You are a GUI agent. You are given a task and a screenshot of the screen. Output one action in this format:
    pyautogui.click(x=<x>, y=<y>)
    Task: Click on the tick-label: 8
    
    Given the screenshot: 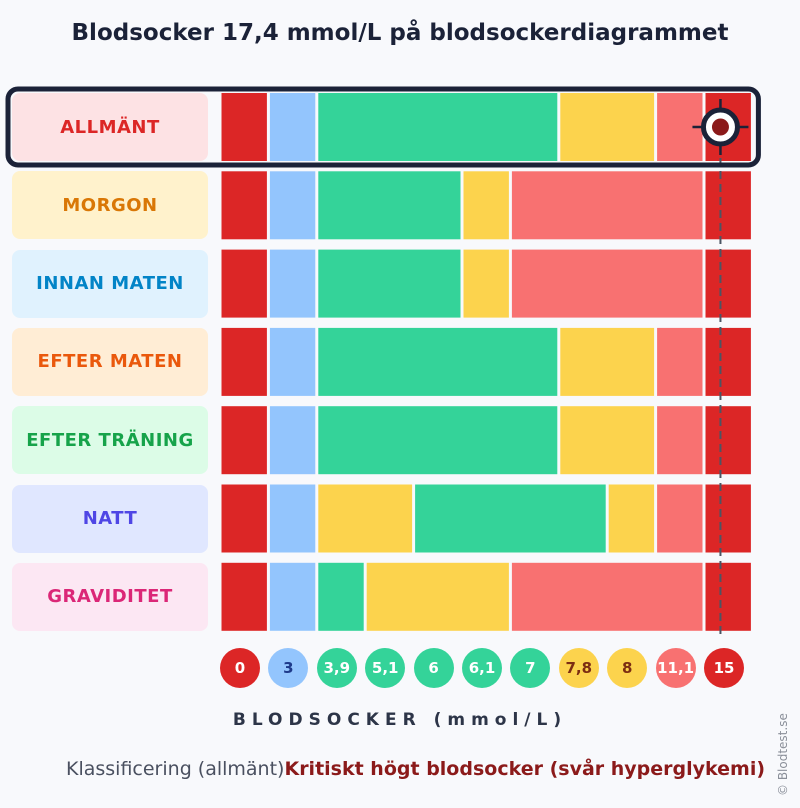 What is the action you would take?
    pyautogui.click(x=627, y=668)
    